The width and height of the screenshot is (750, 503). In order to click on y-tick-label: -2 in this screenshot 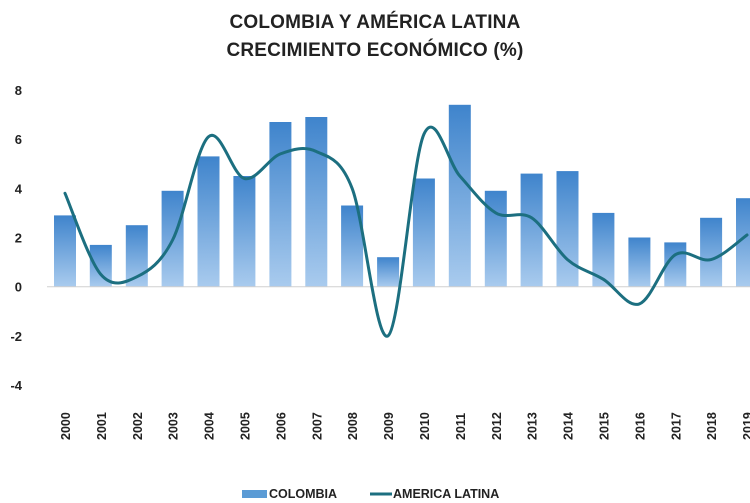, I will do `click(16, 336)`.